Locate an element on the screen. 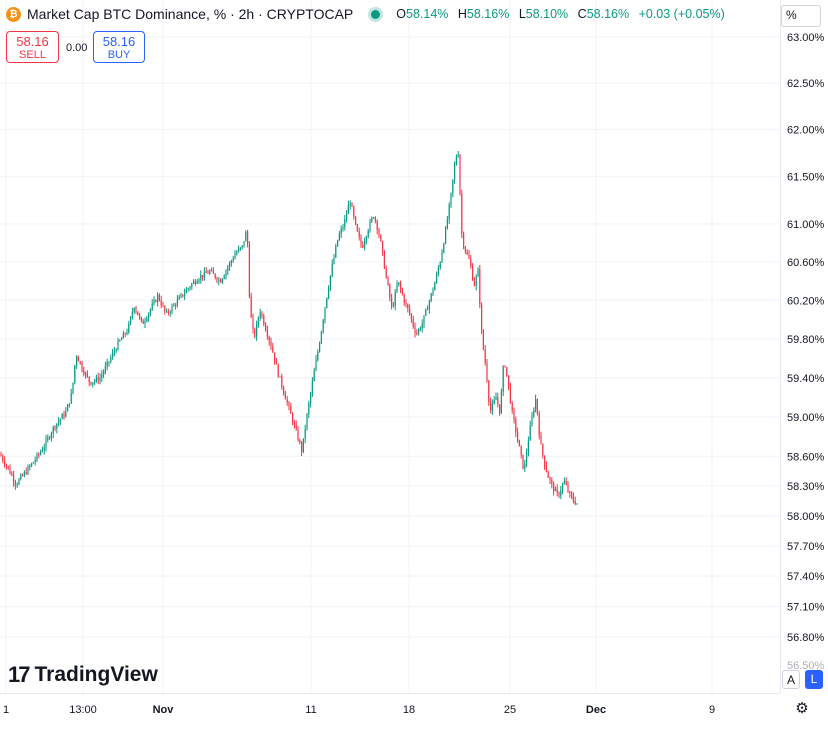 The height and width of the screenshot is (729, 828). time-tick-label: 11 is located at coordinates (310, 710).